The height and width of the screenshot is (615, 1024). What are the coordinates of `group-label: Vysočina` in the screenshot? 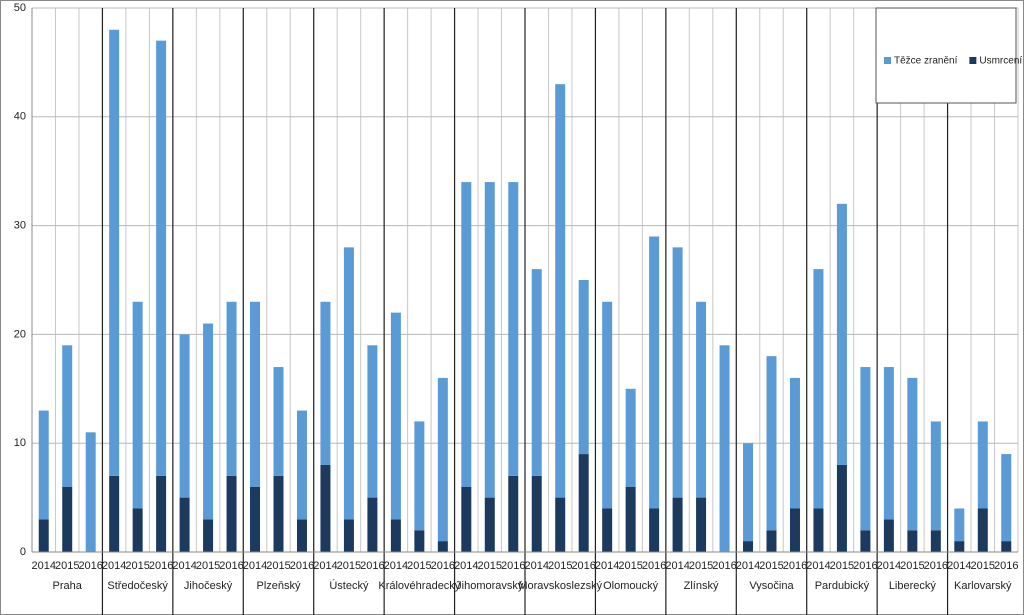 It's located at (771, 586).